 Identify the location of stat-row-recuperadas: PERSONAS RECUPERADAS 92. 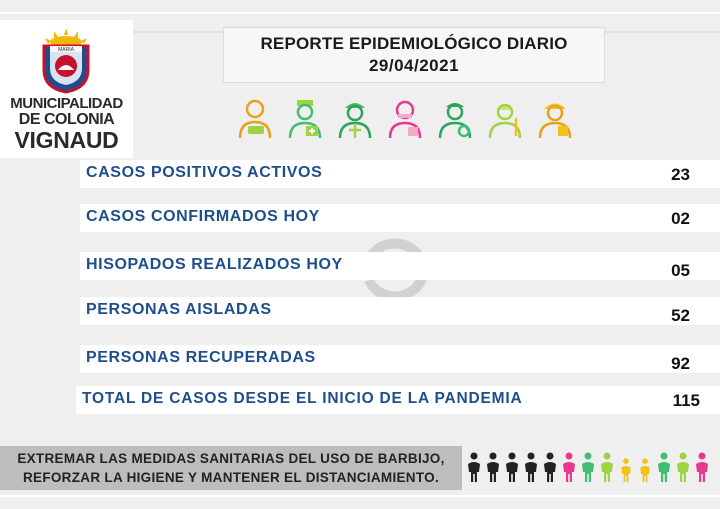
(400, 359).